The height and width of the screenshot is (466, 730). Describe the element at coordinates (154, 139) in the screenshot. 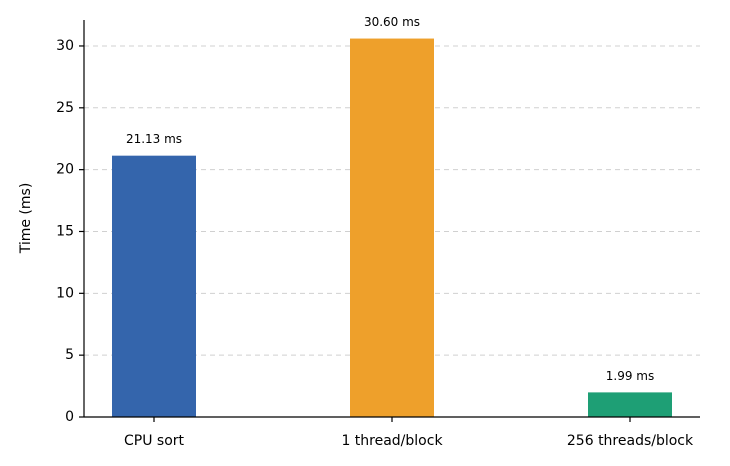

I see `value-label: 21.13 ms` at that location.